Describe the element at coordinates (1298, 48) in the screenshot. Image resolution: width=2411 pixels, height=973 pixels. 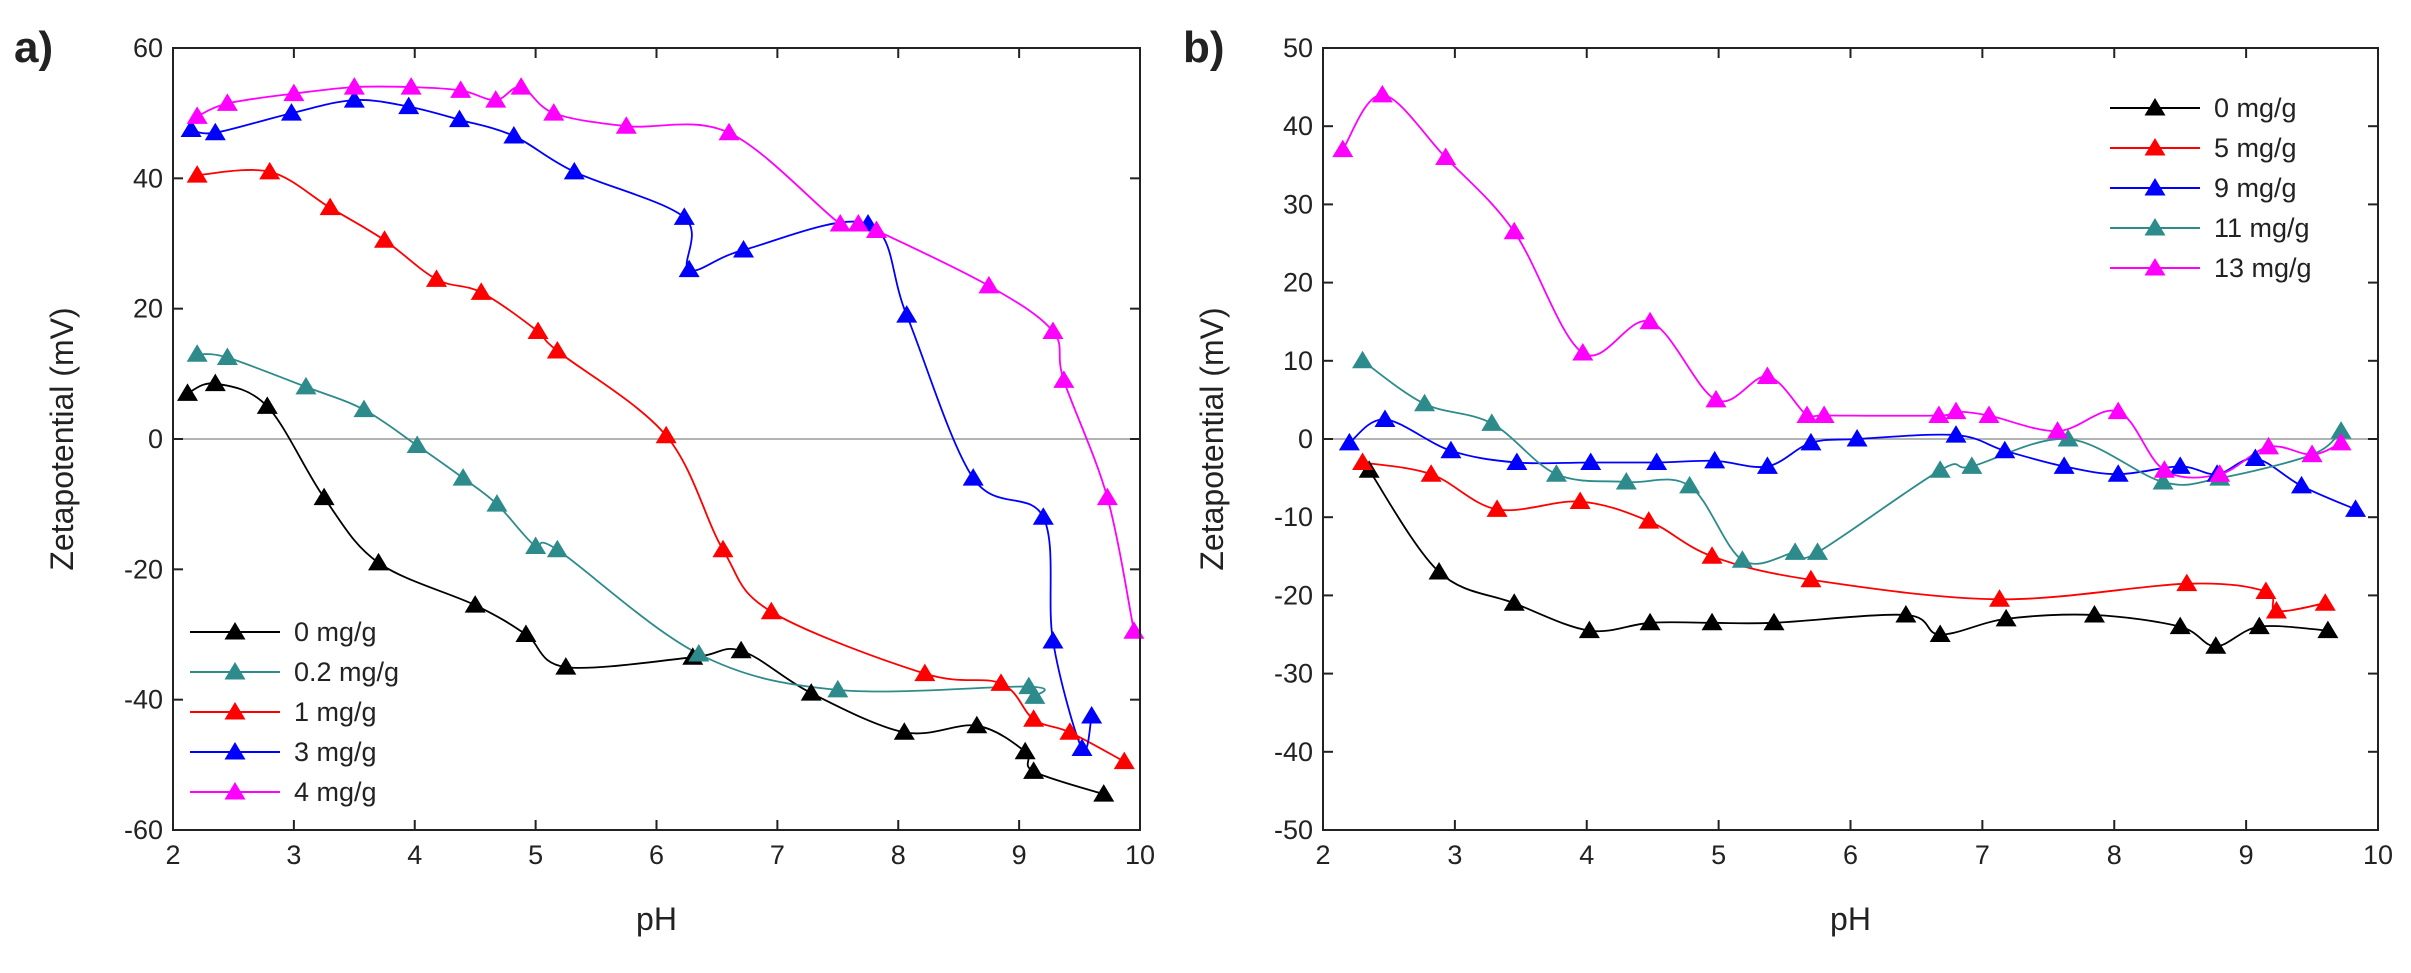
I see `y-tick-label: 50` at that location.